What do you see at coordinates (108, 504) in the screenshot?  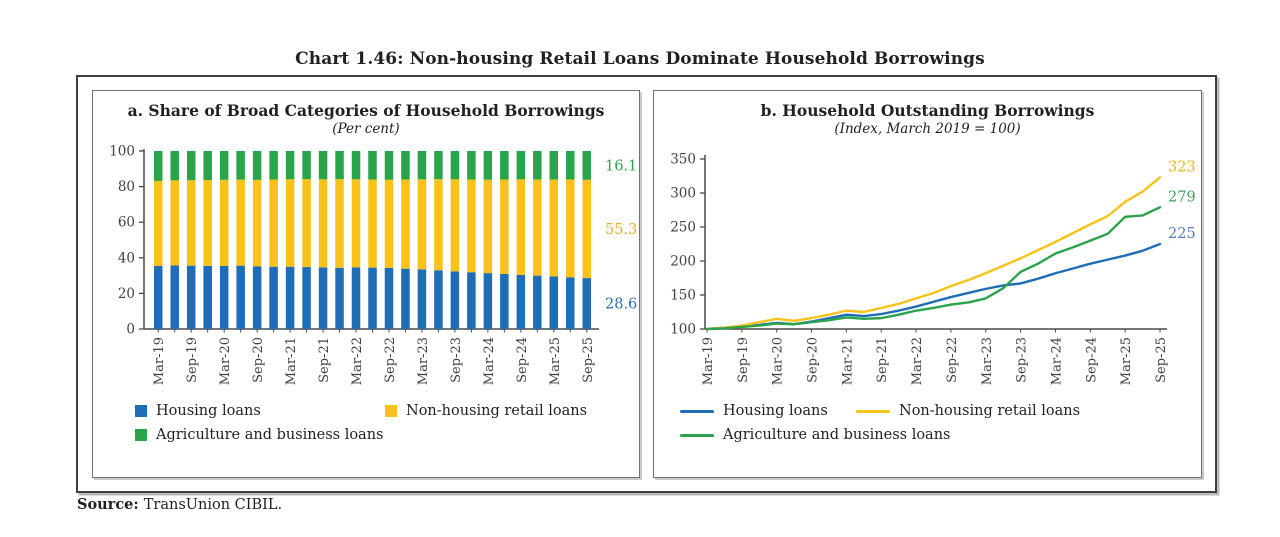 I see `source-label: Source:` at bounding box center [108, 504].